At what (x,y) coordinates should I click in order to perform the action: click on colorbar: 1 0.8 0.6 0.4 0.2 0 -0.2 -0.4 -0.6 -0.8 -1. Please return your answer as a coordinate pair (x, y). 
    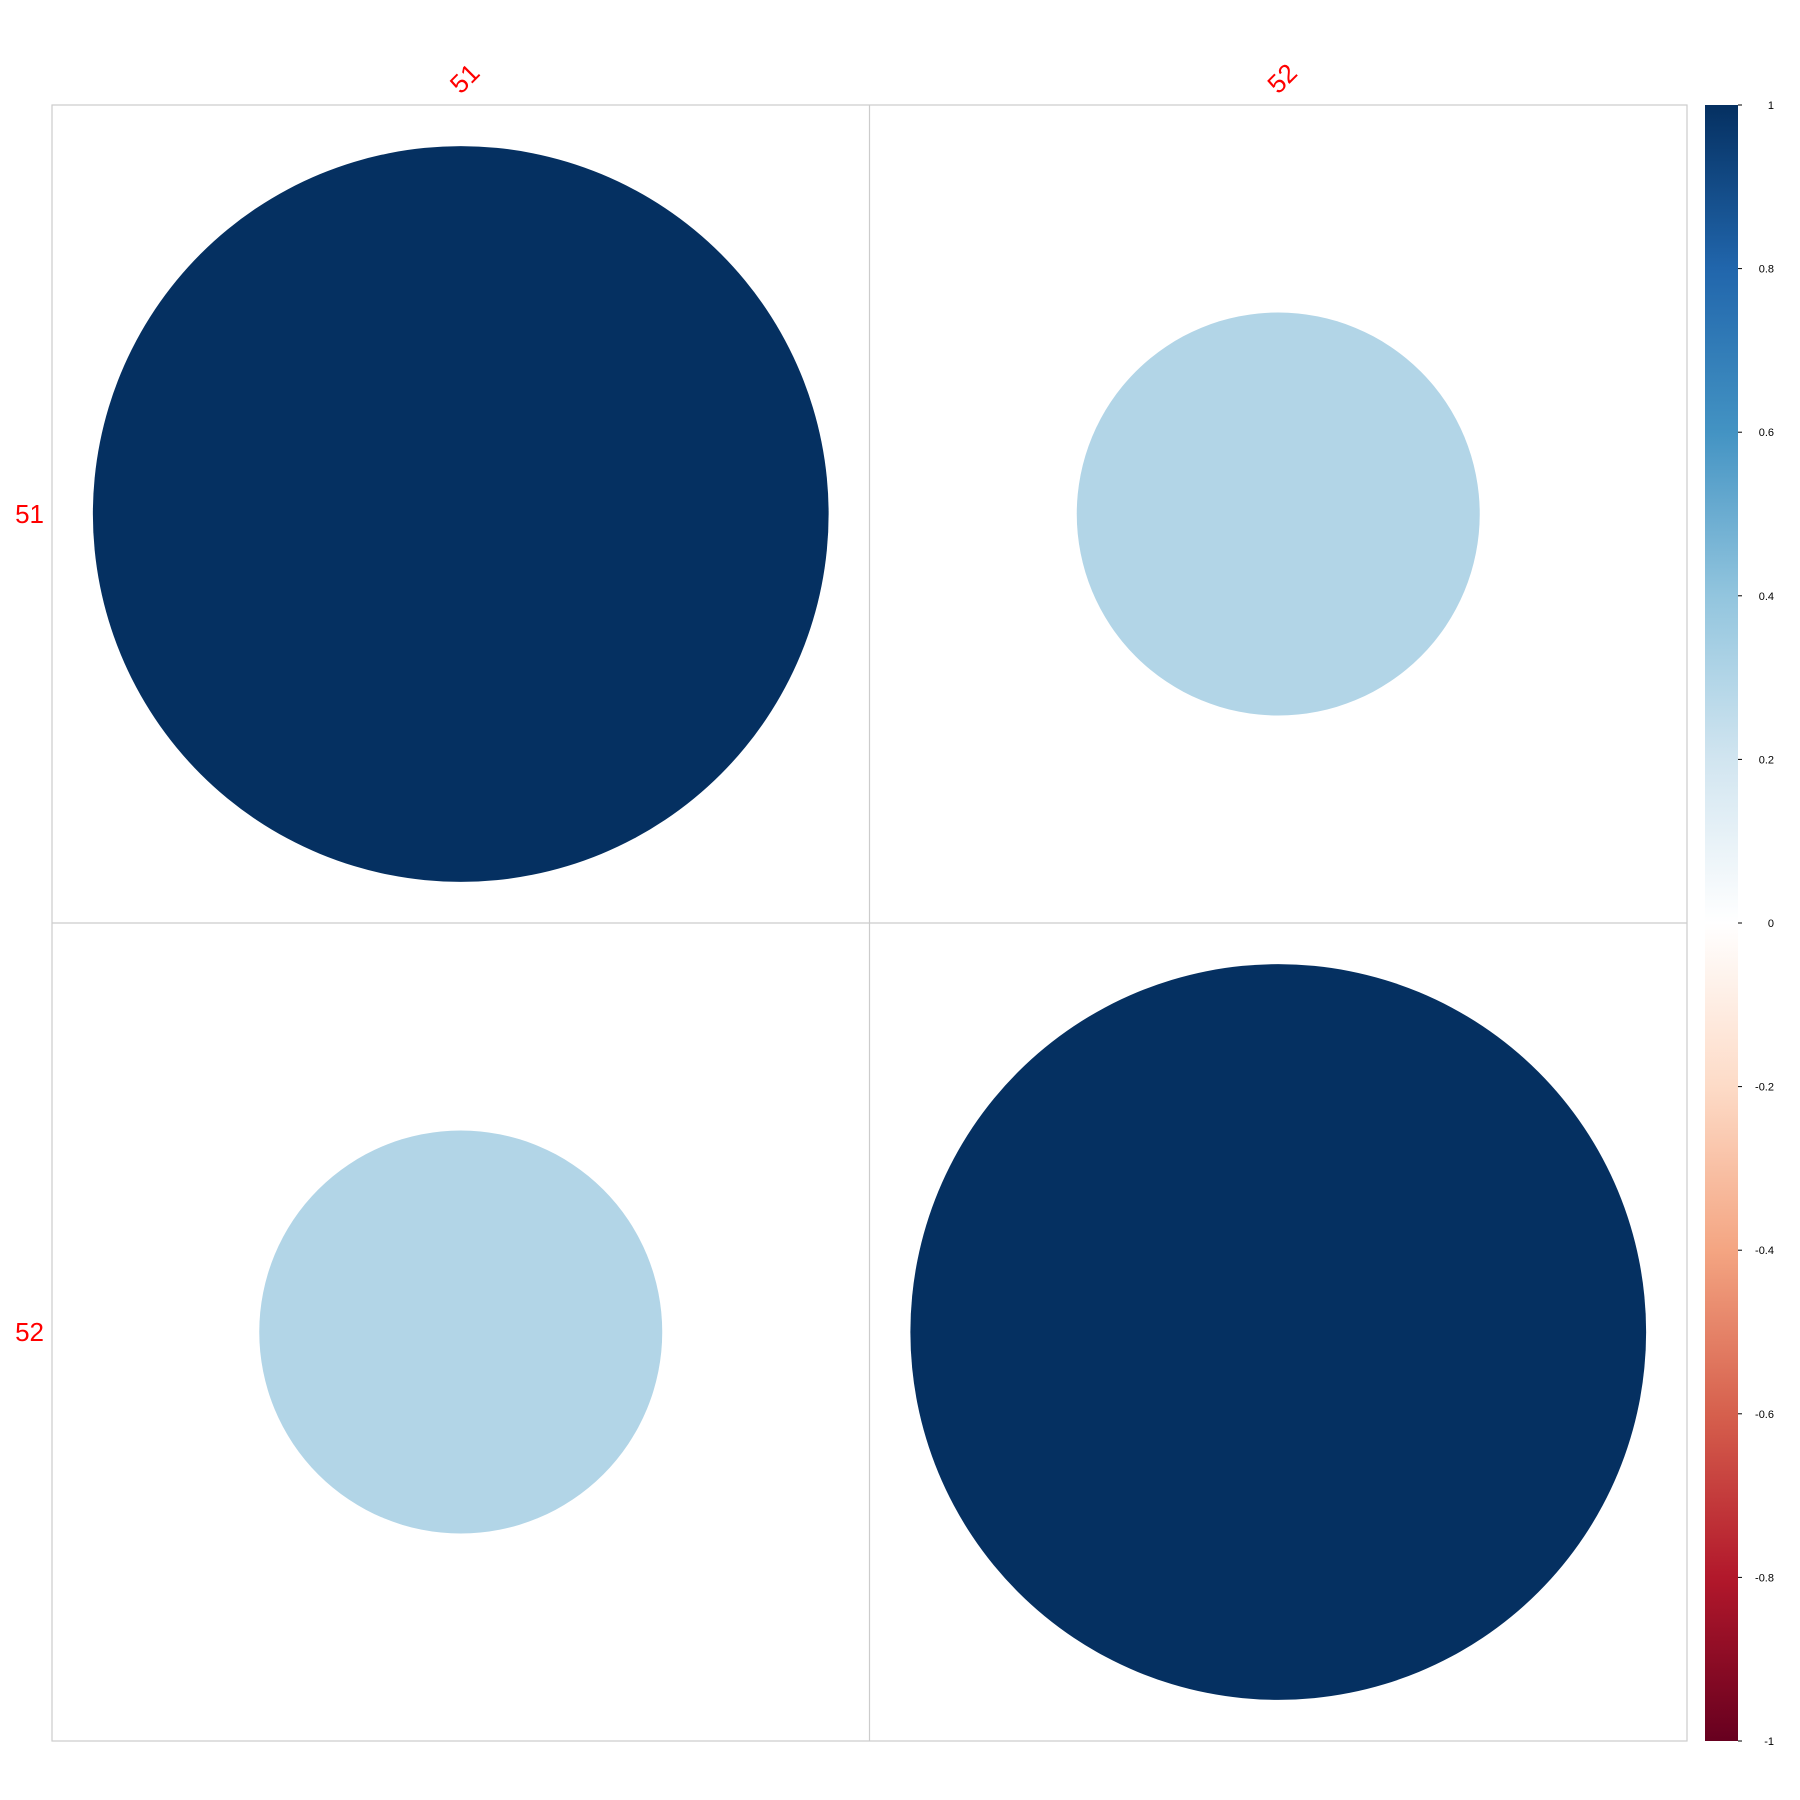
    Looking at the image, I should click on (1739, 924).